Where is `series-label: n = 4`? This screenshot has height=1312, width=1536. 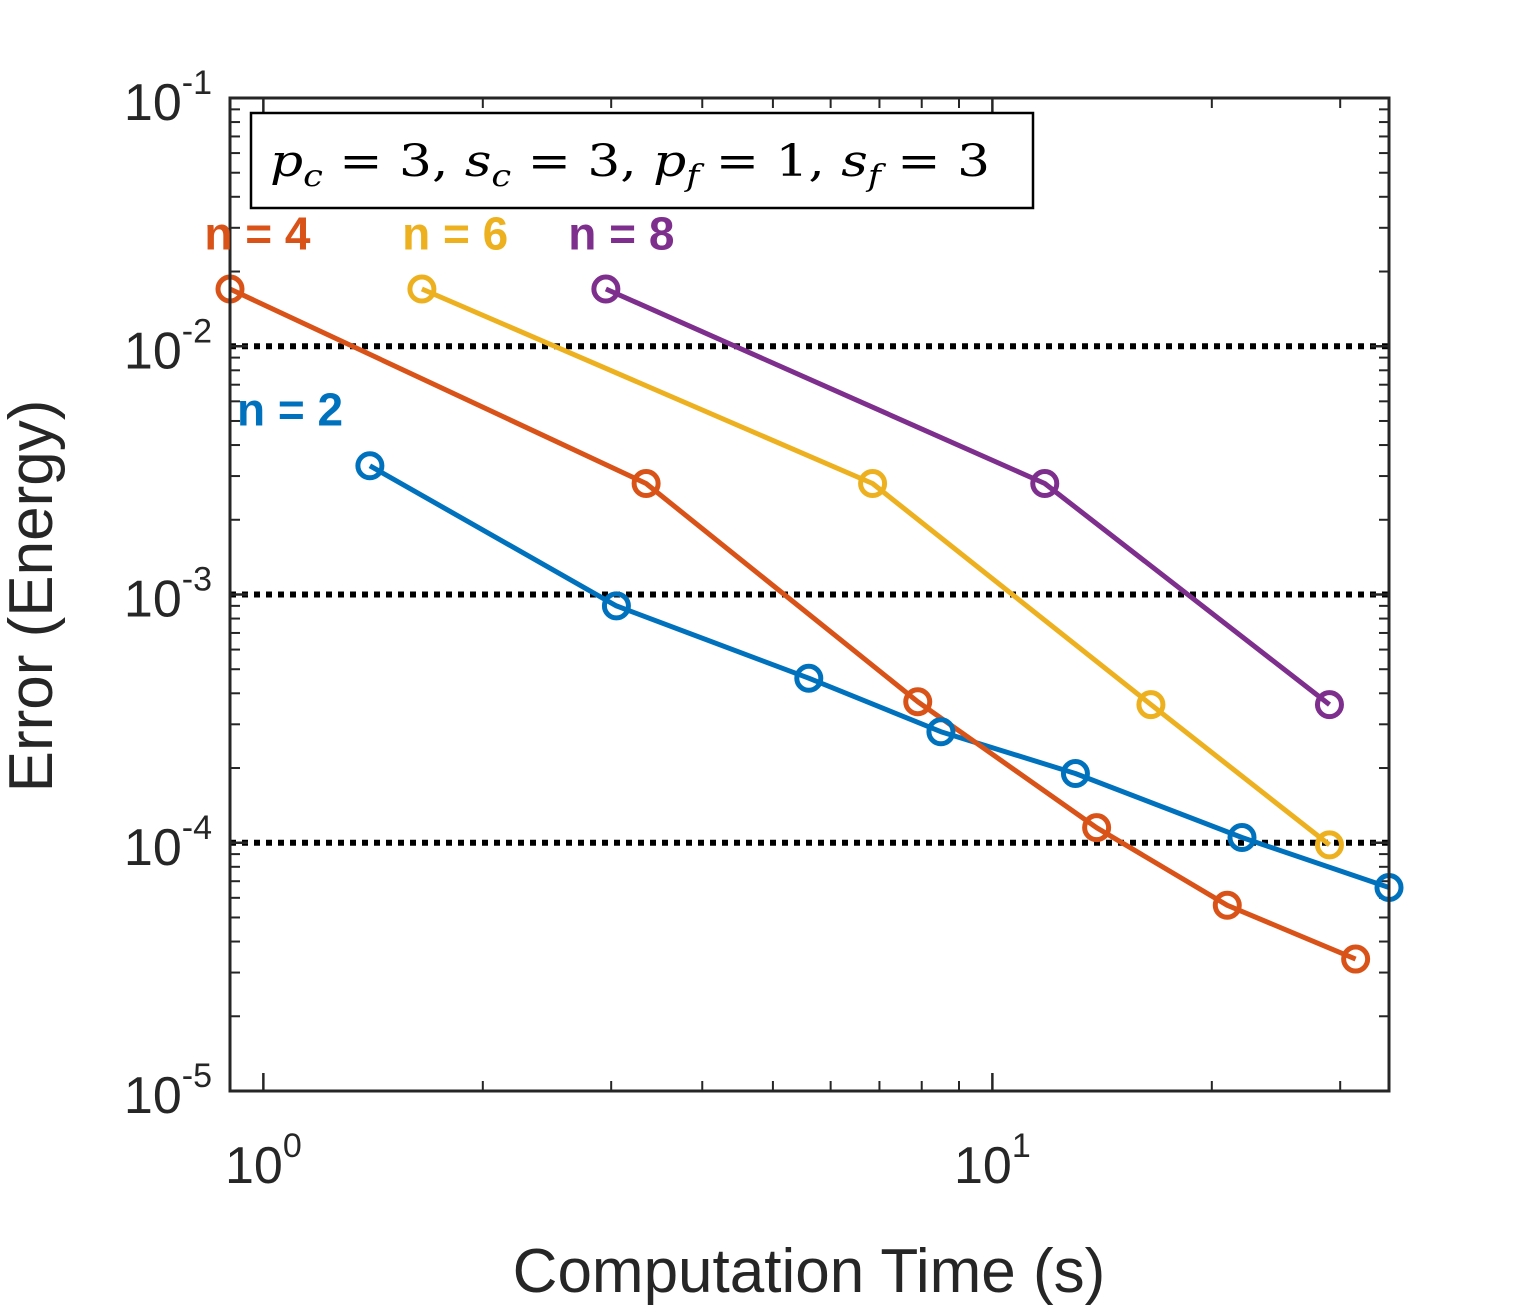
series-label: n = 4 is located at coordinates (257, 234).